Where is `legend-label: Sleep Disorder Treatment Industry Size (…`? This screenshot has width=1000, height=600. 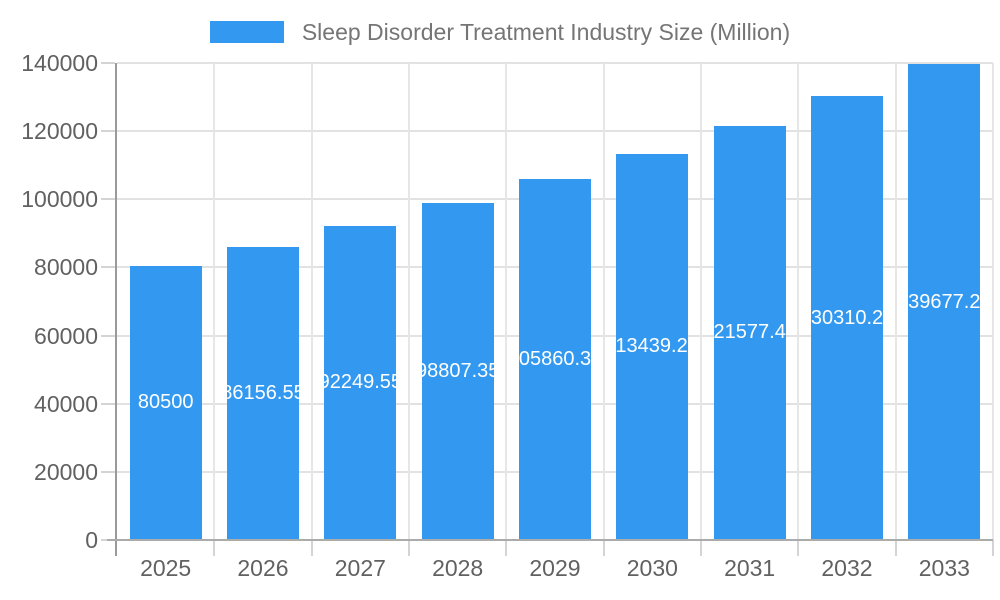
legend-label: Sleep Disorder Treatment Industry Size (… is located at coordinates (546, 32).